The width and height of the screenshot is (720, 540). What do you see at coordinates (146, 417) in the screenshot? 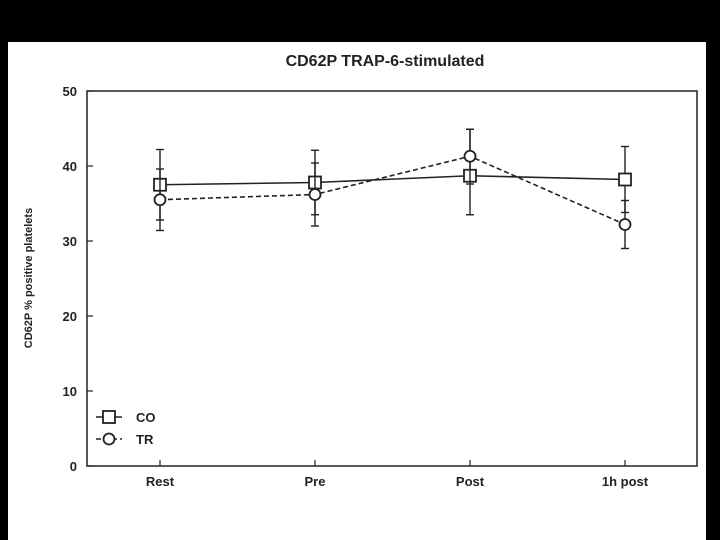
I see `legend-label: CO` at bounding box center [146, 417].